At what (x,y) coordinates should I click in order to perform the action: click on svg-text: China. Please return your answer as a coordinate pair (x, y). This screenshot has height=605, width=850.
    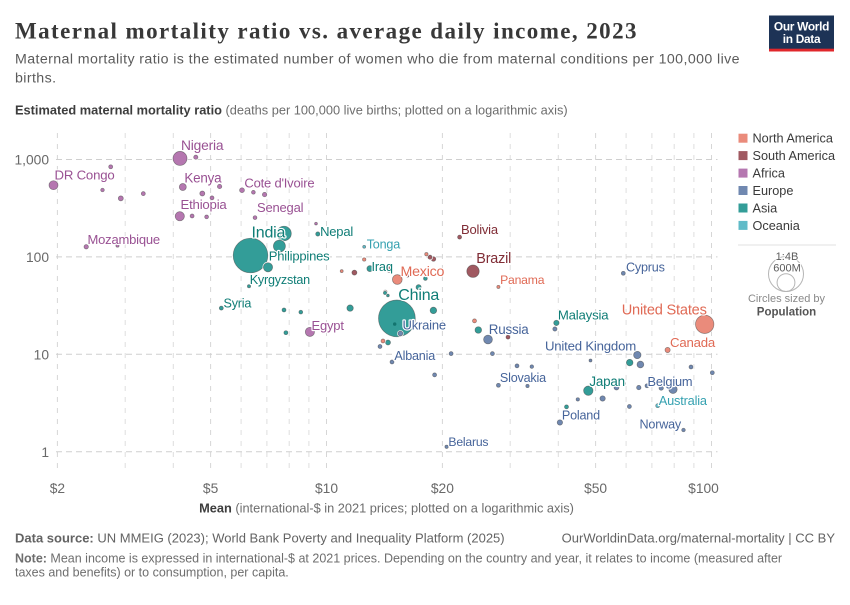
    Looking at the image, I should click on (418, 295).